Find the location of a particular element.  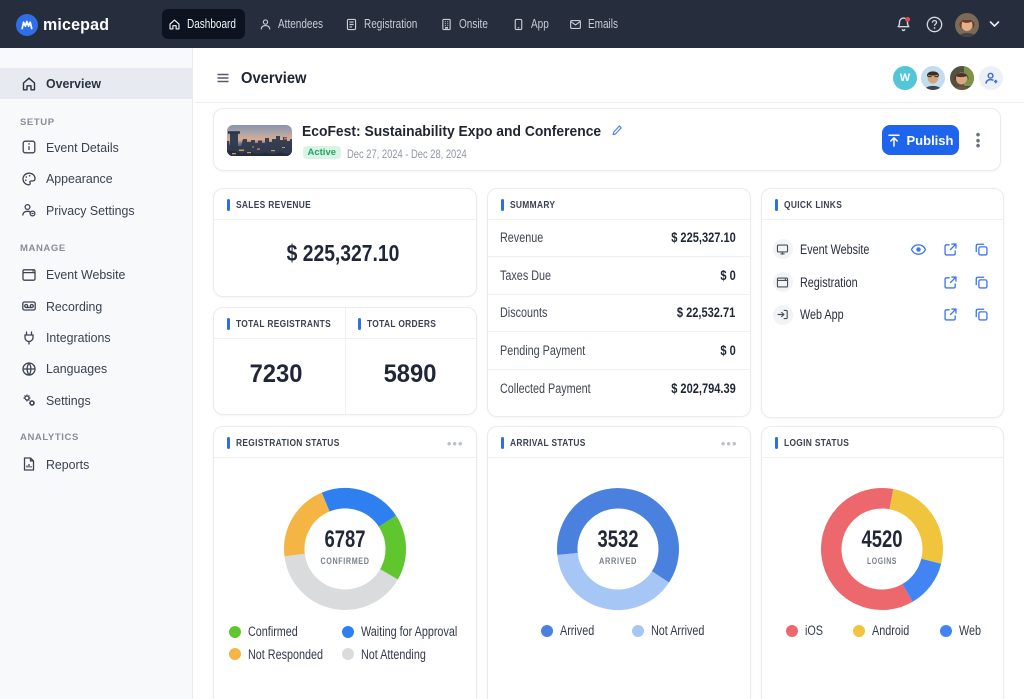

svg-text: 6787 is located at coordinates (344, 539).